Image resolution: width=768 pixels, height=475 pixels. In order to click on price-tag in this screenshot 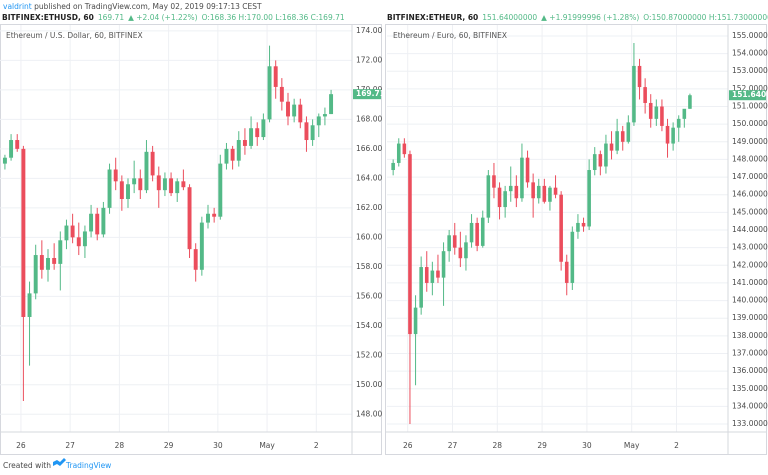, I will do `click(747, 95)`.